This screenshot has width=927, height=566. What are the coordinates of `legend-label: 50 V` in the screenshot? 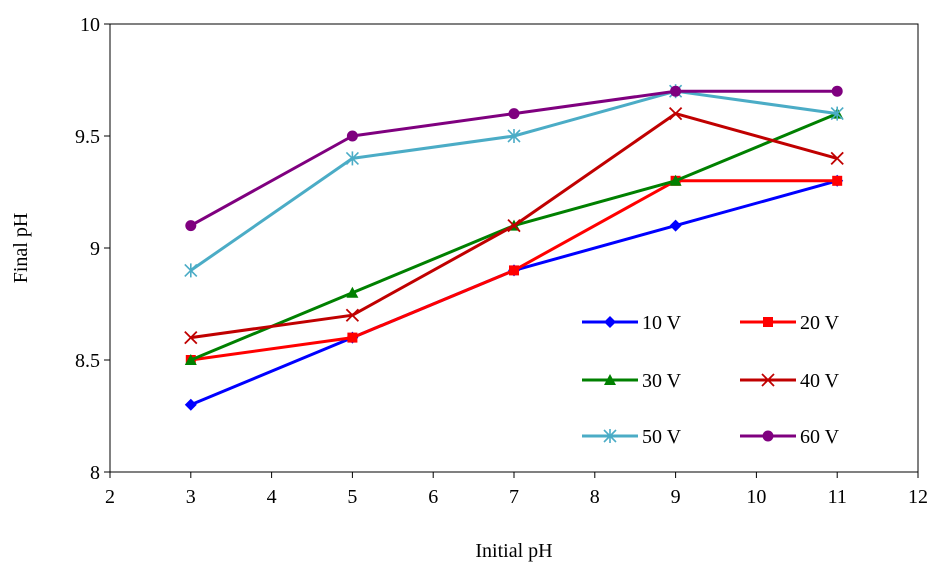 It's located at (662, 437).